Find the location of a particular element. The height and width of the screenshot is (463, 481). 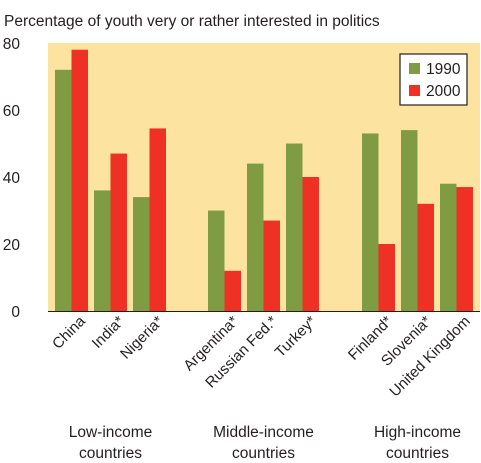

group-label: Middle-income is located at coordinates (263, 432).